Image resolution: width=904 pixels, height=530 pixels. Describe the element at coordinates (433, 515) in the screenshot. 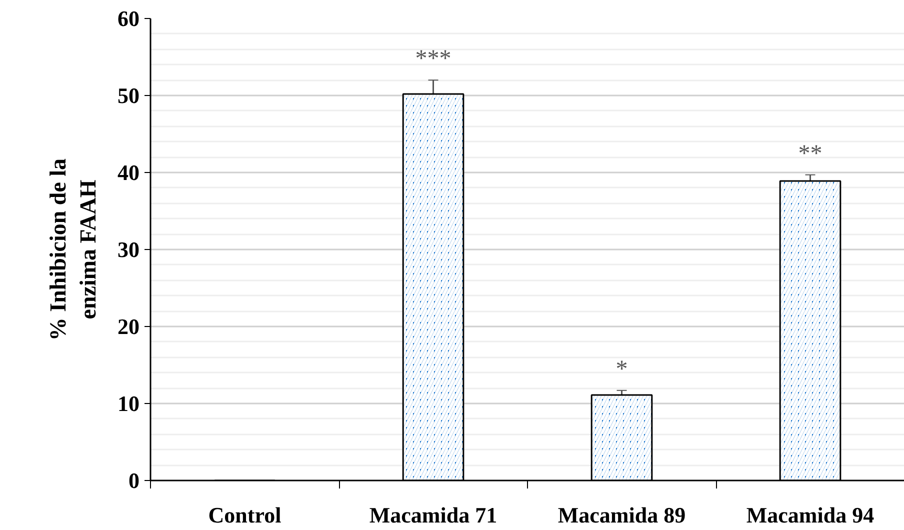

I see `x-tick-label: Macamida 71` at that location.